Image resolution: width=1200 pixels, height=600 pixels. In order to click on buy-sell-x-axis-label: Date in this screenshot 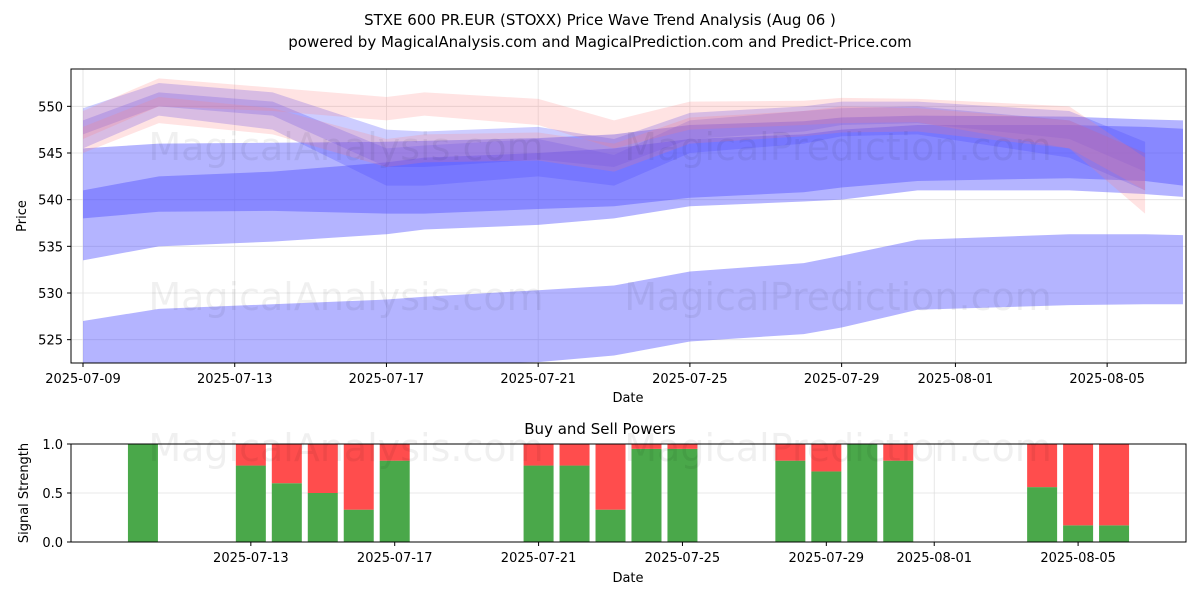, I will do `click(627, 578)`.